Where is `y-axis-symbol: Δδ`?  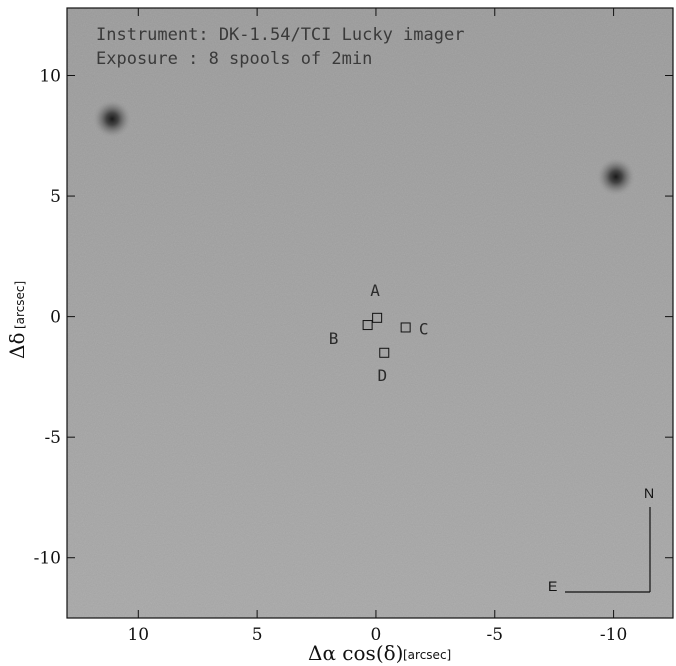 y-axis-symbol: Δδ is located at coordinates (17, 346).